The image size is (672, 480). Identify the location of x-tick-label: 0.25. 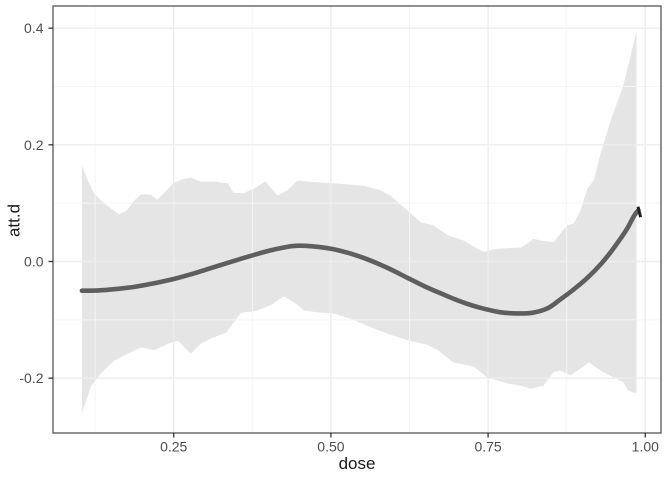
(173, 447).